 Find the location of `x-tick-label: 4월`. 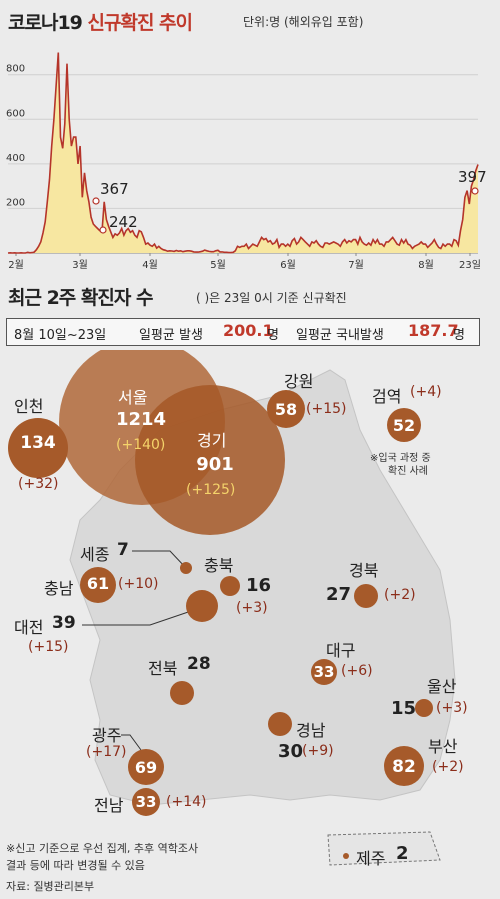

x-tick-label: 4월 is located at coordinates (150, 265).